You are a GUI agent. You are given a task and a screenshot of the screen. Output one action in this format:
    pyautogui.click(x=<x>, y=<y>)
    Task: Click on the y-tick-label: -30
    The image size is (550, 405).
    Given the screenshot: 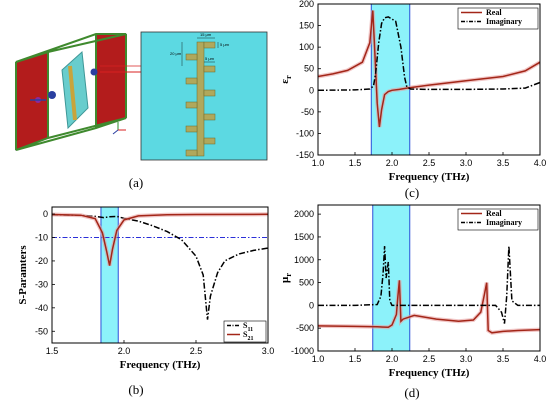 What is the action you would take?
    pyautogui.click(x=41, y=284)
    